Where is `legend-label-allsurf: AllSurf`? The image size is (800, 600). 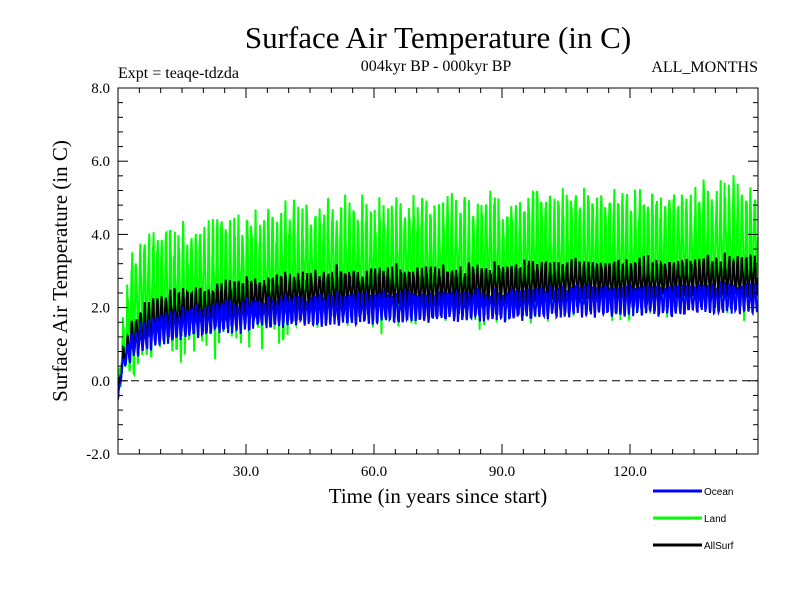
legend-label-allsurf: AllSurf is located at coordinates (719, 546).